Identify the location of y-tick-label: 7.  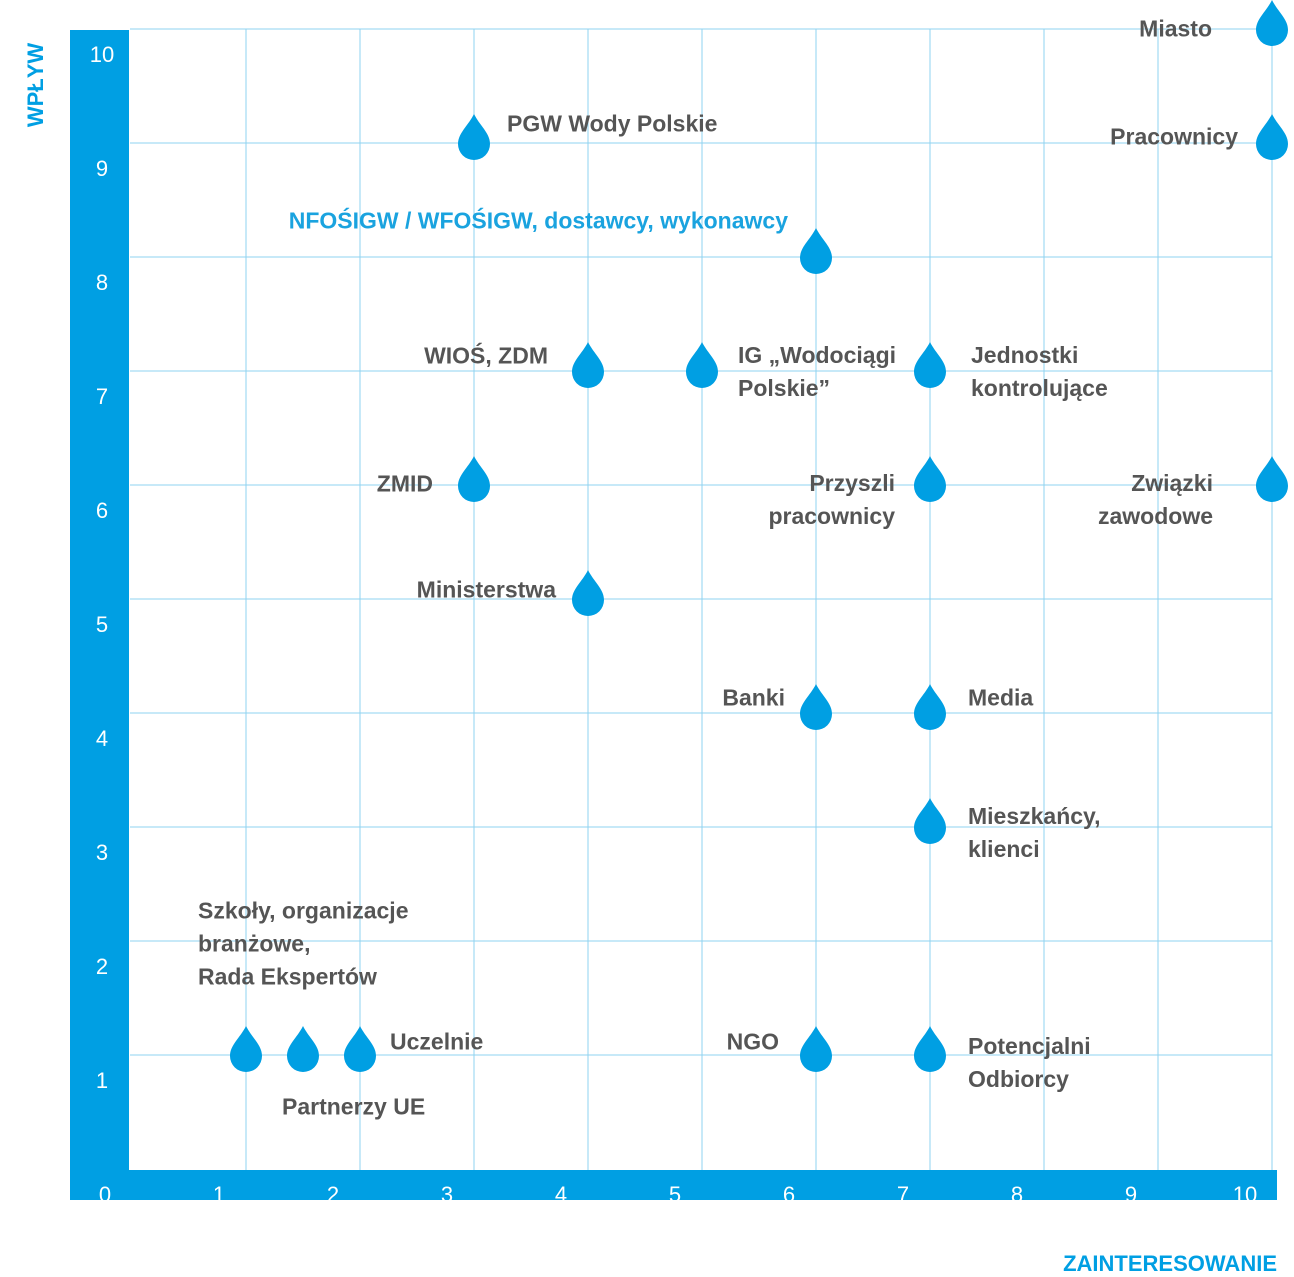
(102, 396).